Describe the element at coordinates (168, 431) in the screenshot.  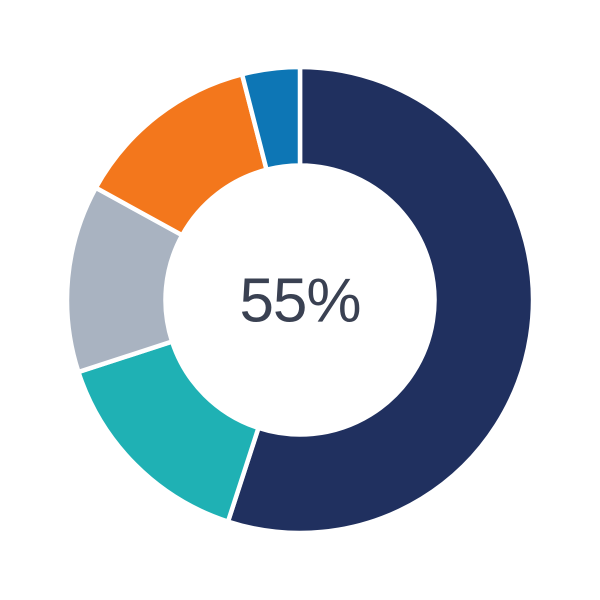
I see `donut-slice-teal` at that location.